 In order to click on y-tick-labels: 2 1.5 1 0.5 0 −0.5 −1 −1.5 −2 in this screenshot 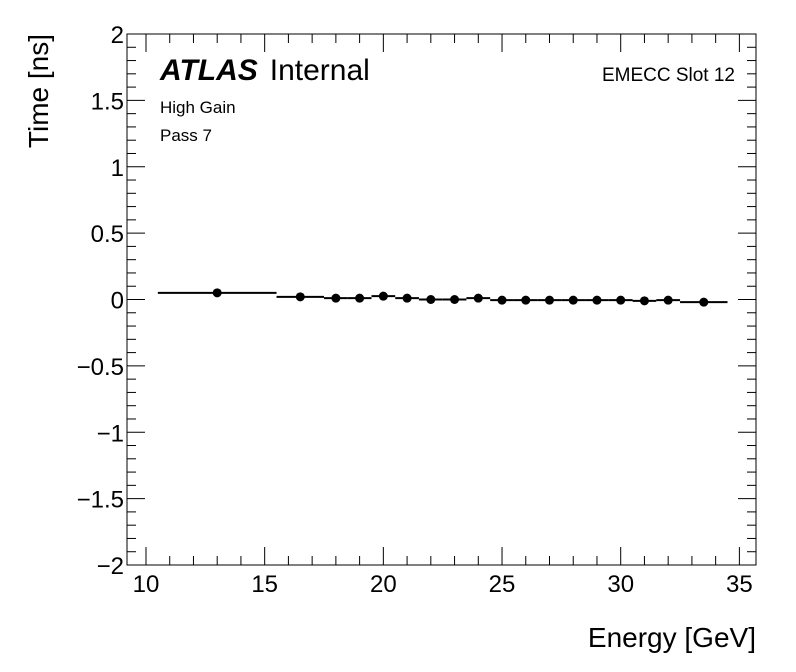, I will do `click(100, 301)`.